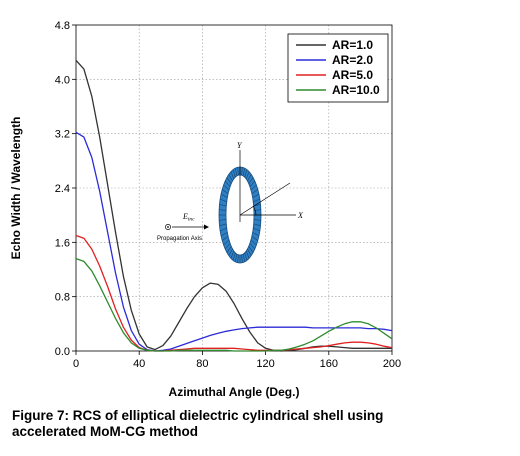 This screenshot has height=456, width=520. I want to click on propagation-axis-label: Propagation Axis, so click(179, 239).